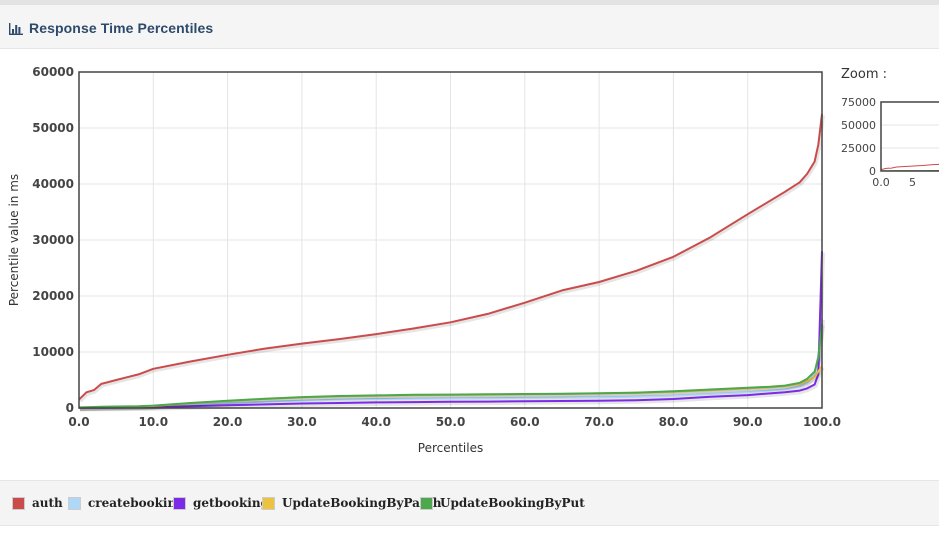  What do you see at coordinates (136, 503) in the screenshot?
I see `legend-label: createbooking` at bounding box center [136, 503].